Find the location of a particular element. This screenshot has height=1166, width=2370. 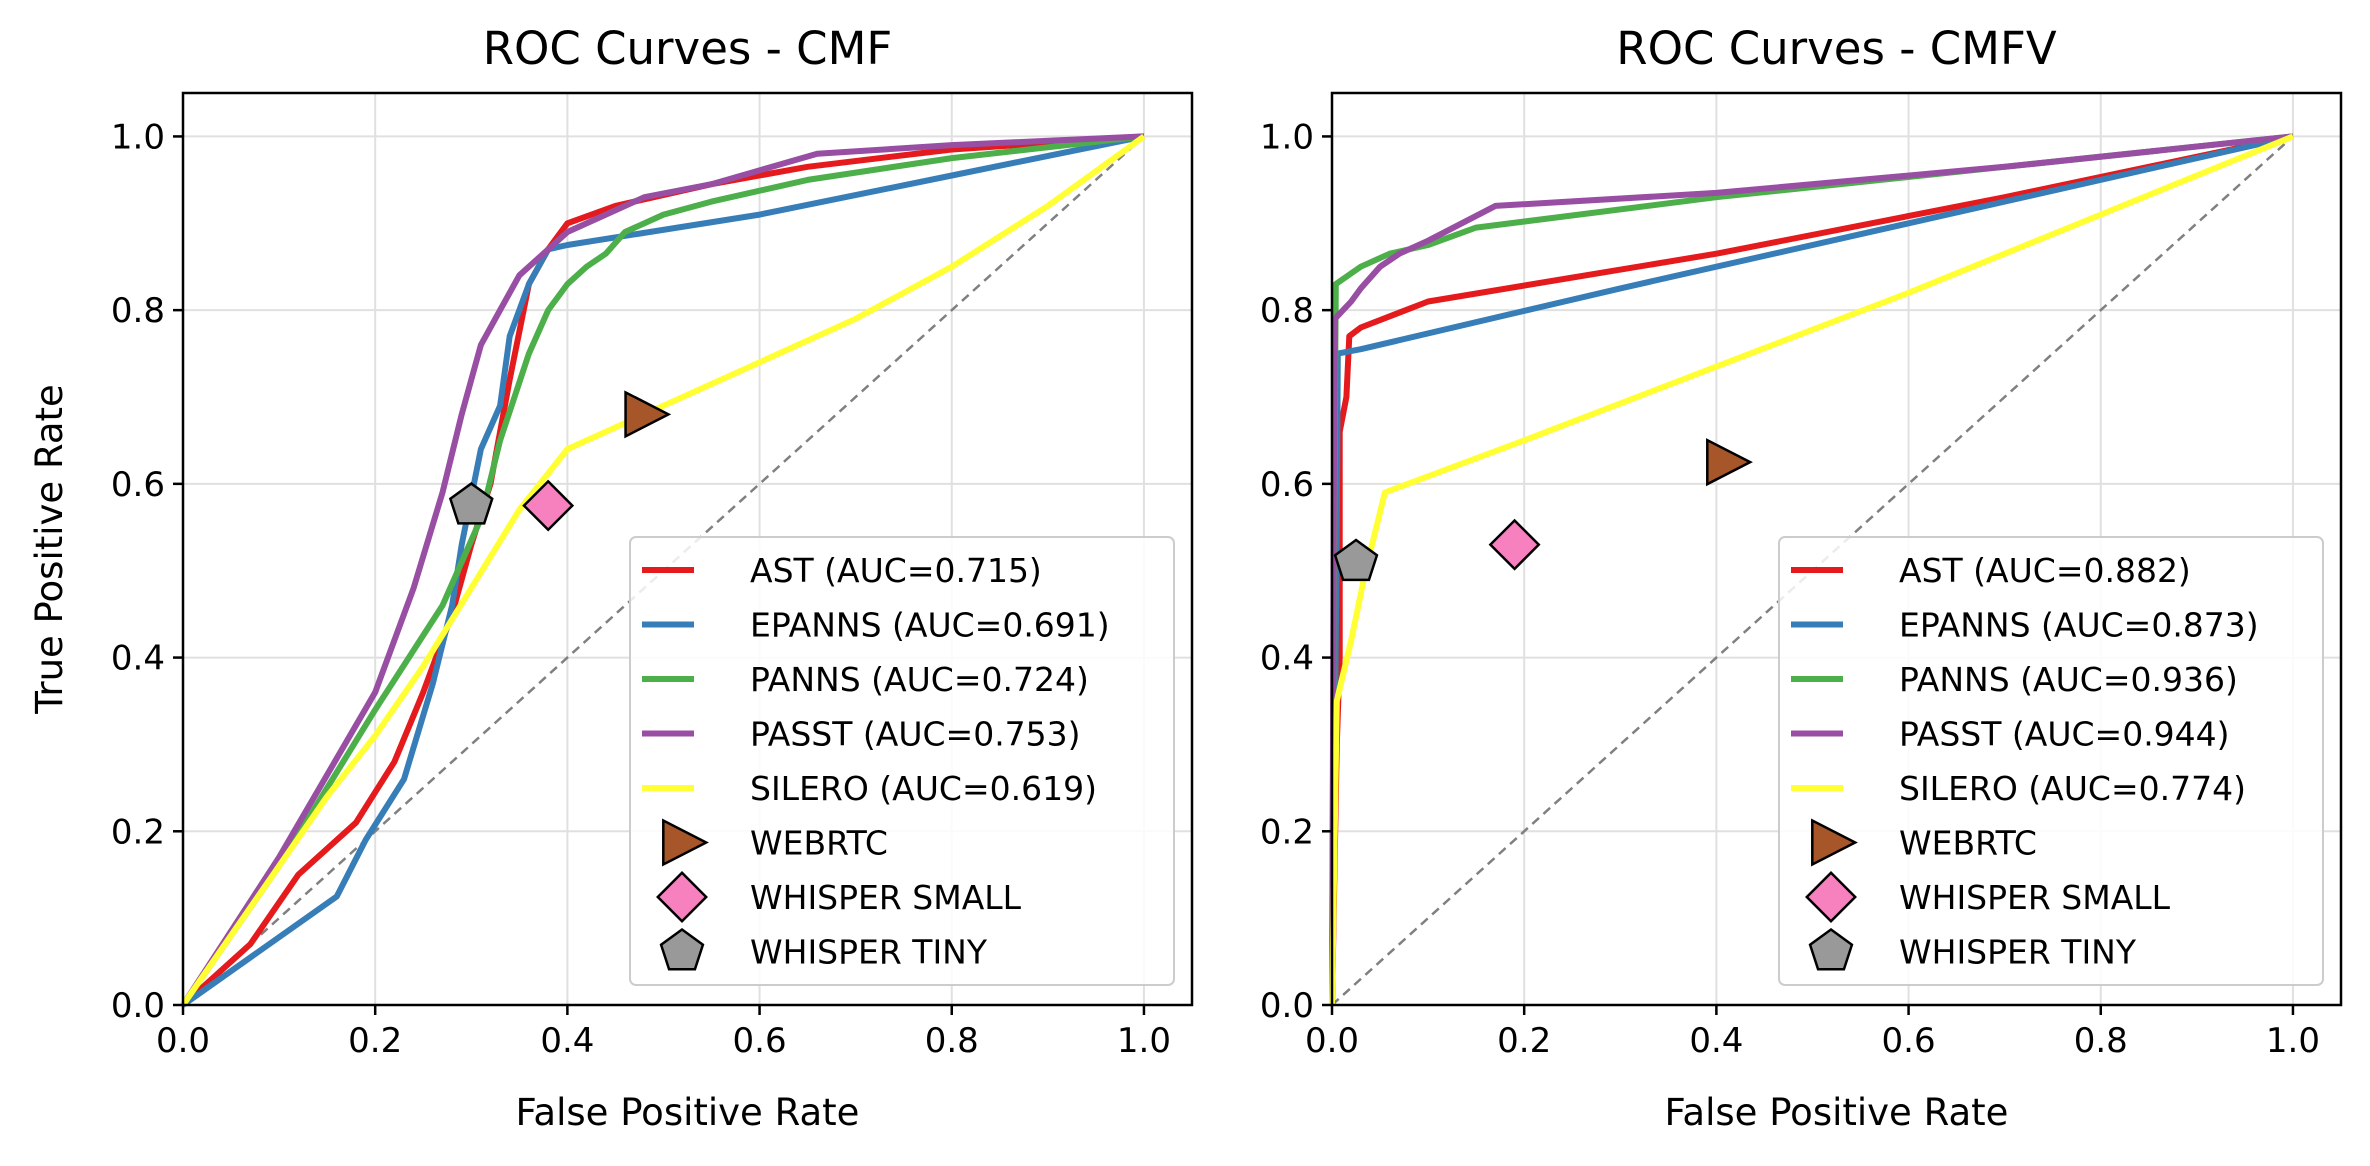

legend-label: PANNS (AUC=0.724) is located at coordinates (919, 679).